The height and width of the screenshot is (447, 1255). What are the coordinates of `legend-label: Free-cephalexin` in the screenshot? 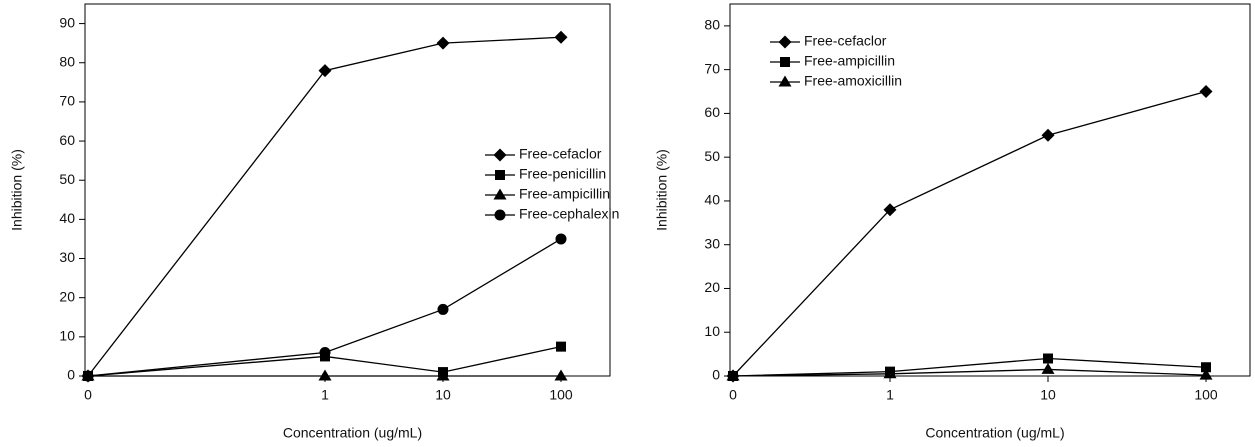 It's located at (569, 214).